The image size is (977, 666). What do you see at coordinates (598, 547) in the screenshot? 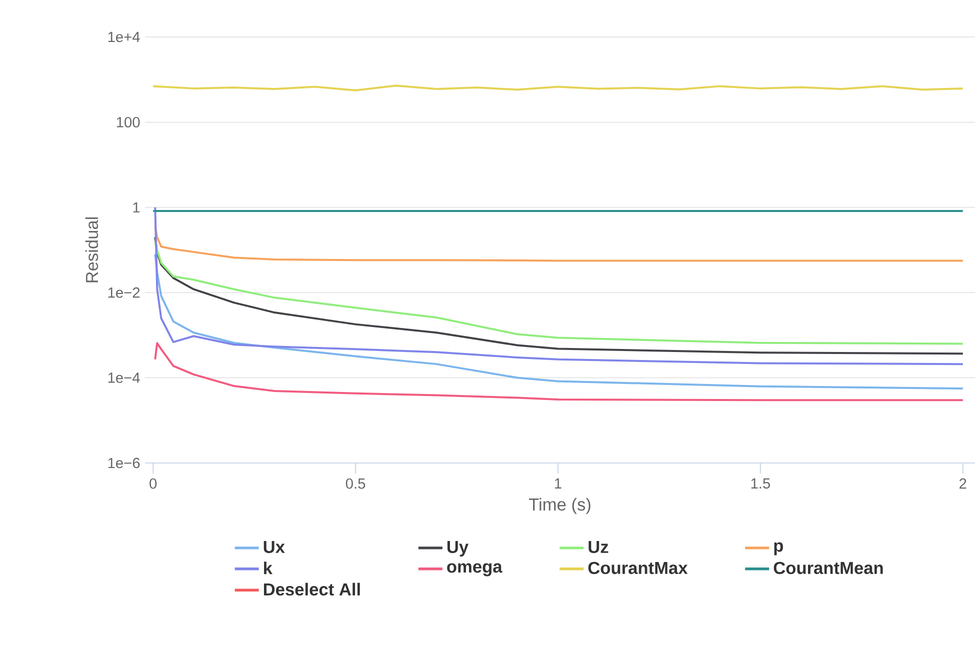
I see `legend-label: Uz` at bounding box center [598, 547].